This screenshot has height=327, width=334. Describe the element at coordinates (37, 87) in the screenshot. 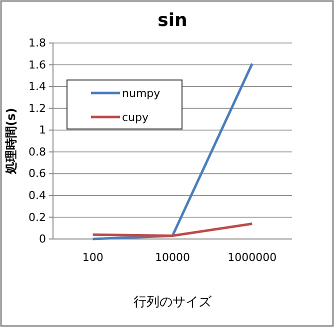

I see `y-tick-label: 1.4` at that location.